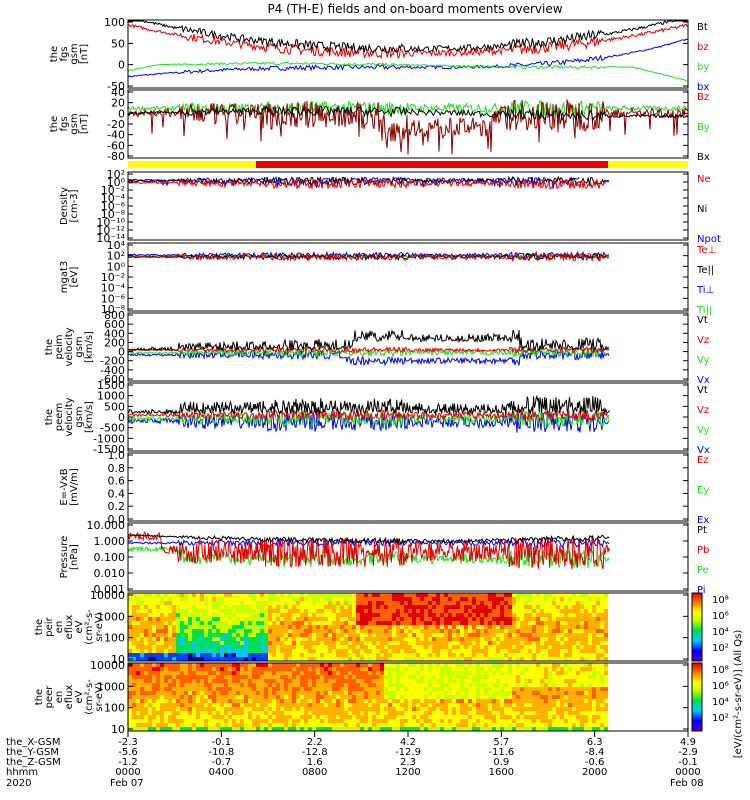 Image resolution: width=750 pixels, height=800 pixels. What do you see at coordinates (116, 135) in the screenshot?
I see `panel-fgs-dsl-tick-label: -40` at bounding box center [116, 135].